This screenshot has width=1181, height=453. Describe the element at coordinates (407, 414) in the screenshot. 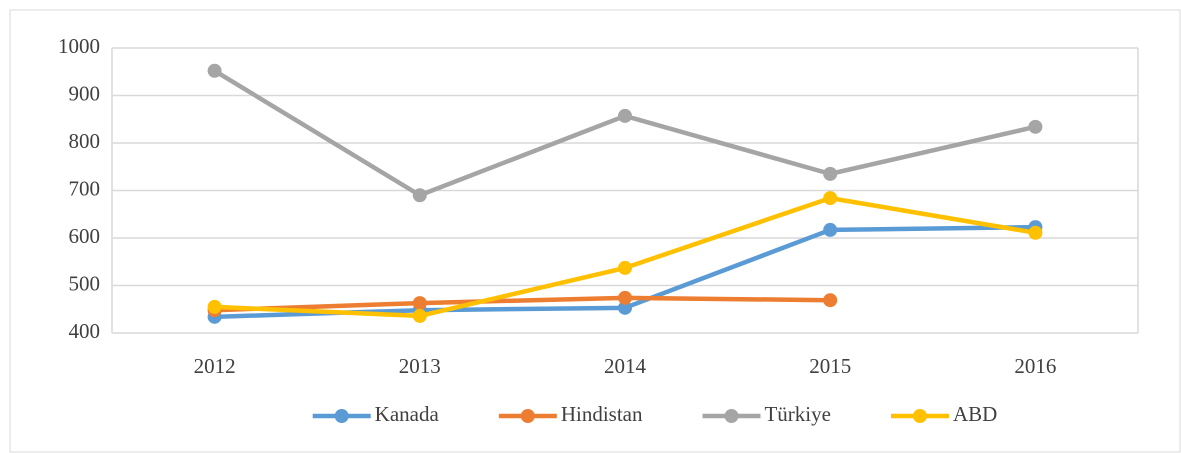

I see `legend-label: Kanada` at that location.